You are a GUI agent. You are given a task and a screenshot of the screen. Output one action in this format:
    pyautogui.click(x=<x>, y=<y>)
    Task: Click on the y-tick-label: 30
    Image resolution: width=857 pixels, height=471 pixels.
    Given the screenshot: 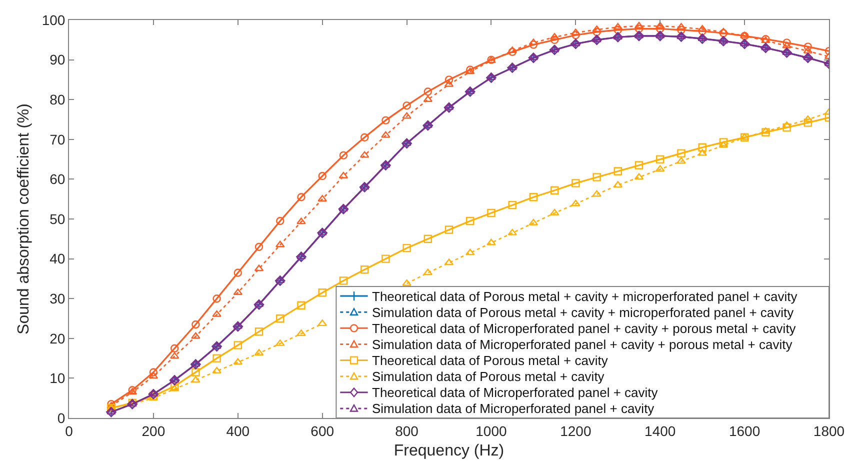 What is the action you would take?
    pyautogui.click(x=58, y=298)
    